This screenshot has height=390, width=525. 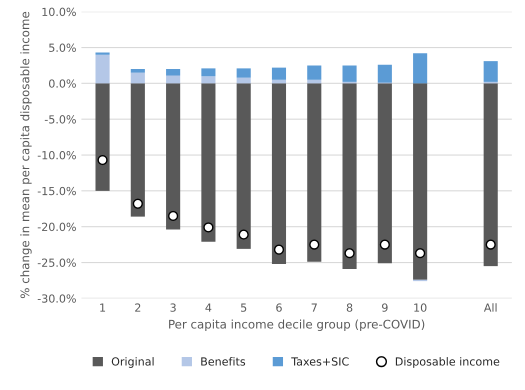 What do you see at coordinates (223, 361) in the screenshot?
I see `legend-label: Benefits` at bounding box center [223, 361].